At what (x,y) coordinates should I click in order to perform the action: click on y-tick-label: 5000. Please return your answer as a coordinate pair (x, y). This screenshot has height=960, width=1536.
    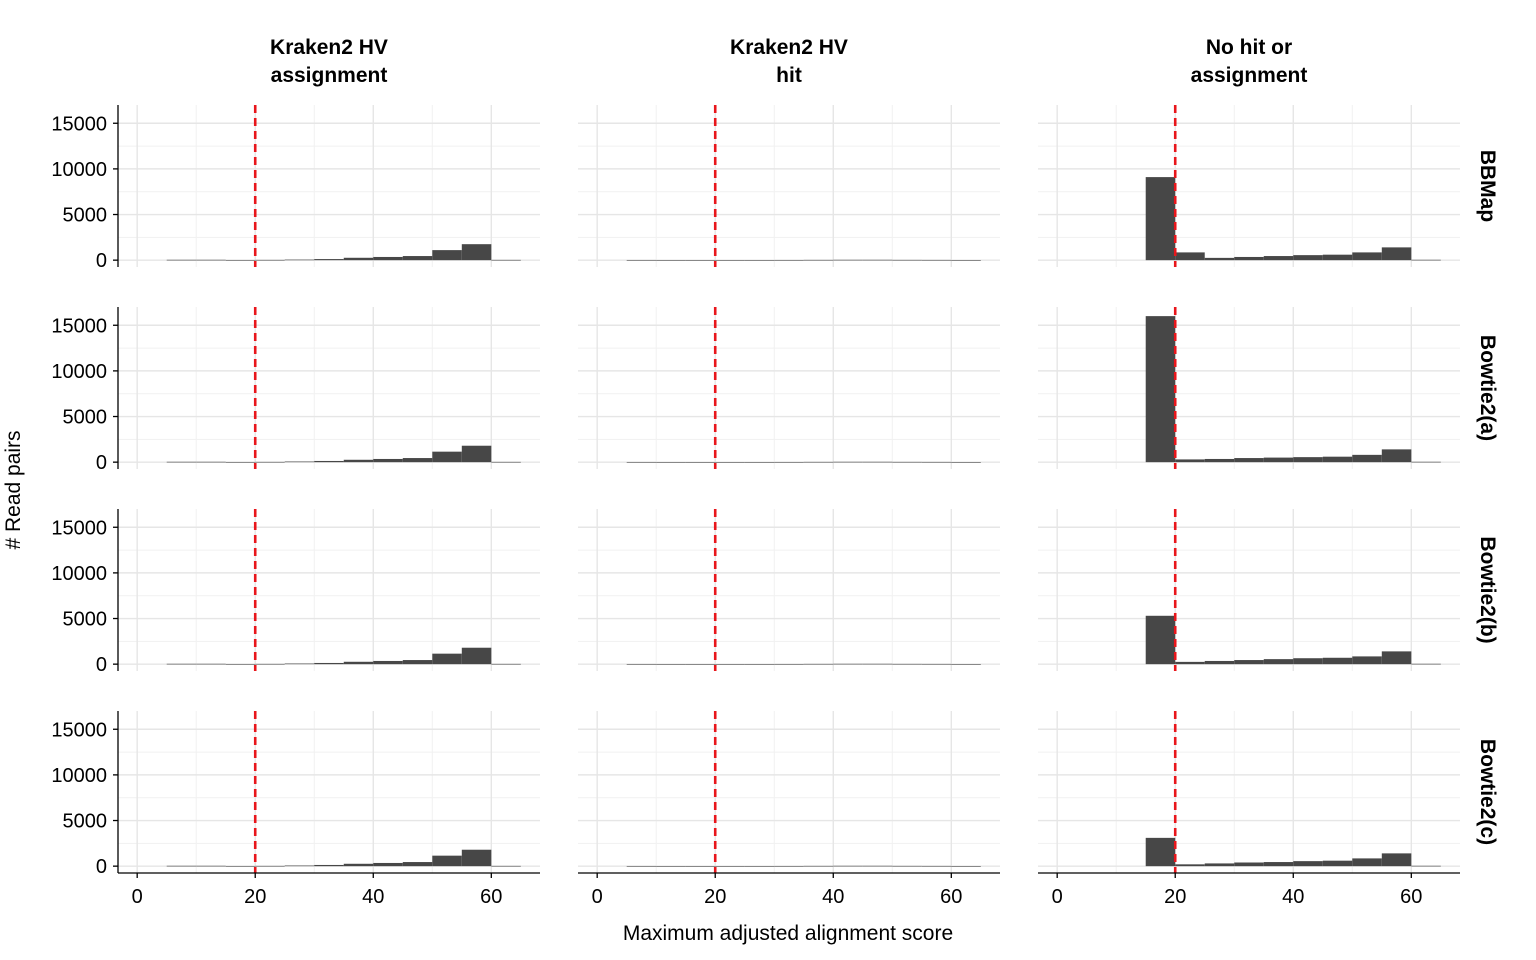
    Looking at the image, I should click on (85, 822).